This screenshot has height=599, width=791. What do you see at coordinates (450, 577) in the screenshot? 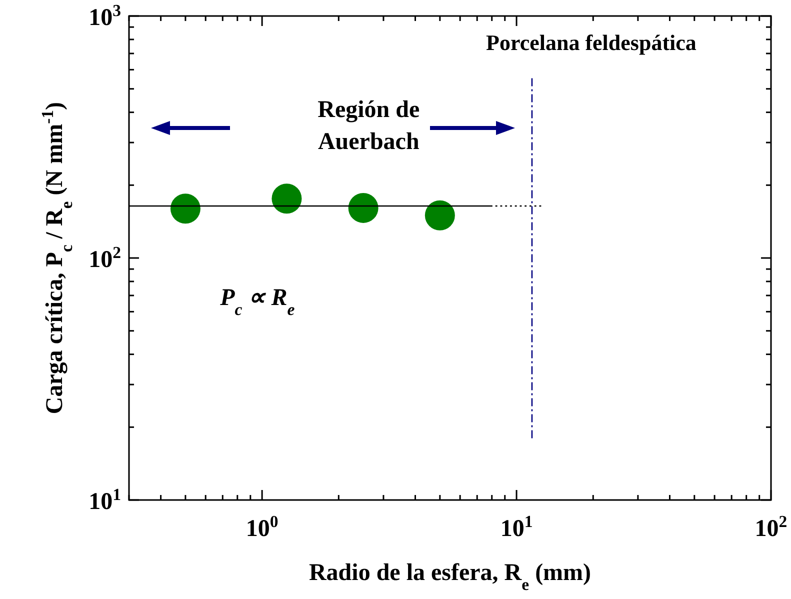
I see `x-axis-title: Radio de la esfera, R$_{e}$ (mm)` at bounding box center [450, 577].